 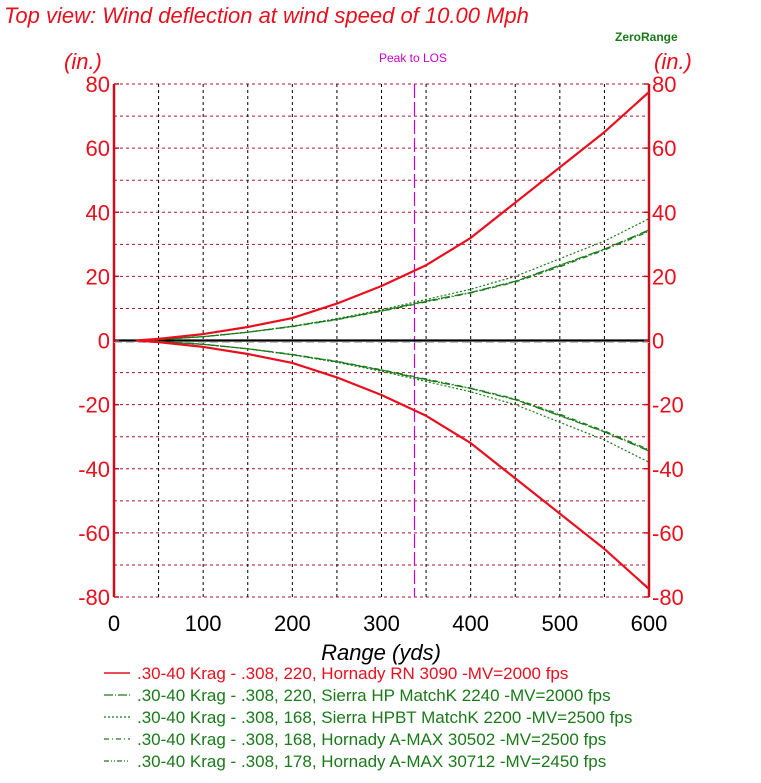 What do you see at coordinates (98, 148) in the screenshot?
I see `y-tick-label-left: 60` at bounding box center [98, 148].